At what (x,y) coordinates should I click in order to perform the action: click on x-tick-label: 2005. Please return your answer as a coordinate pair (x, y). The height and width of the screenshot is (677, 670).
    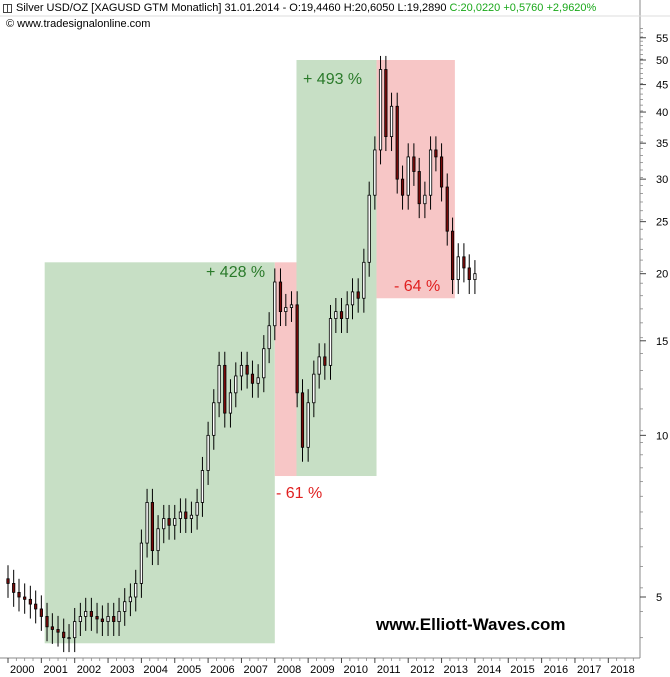
    Looking at the image, I should click on (189, 670).